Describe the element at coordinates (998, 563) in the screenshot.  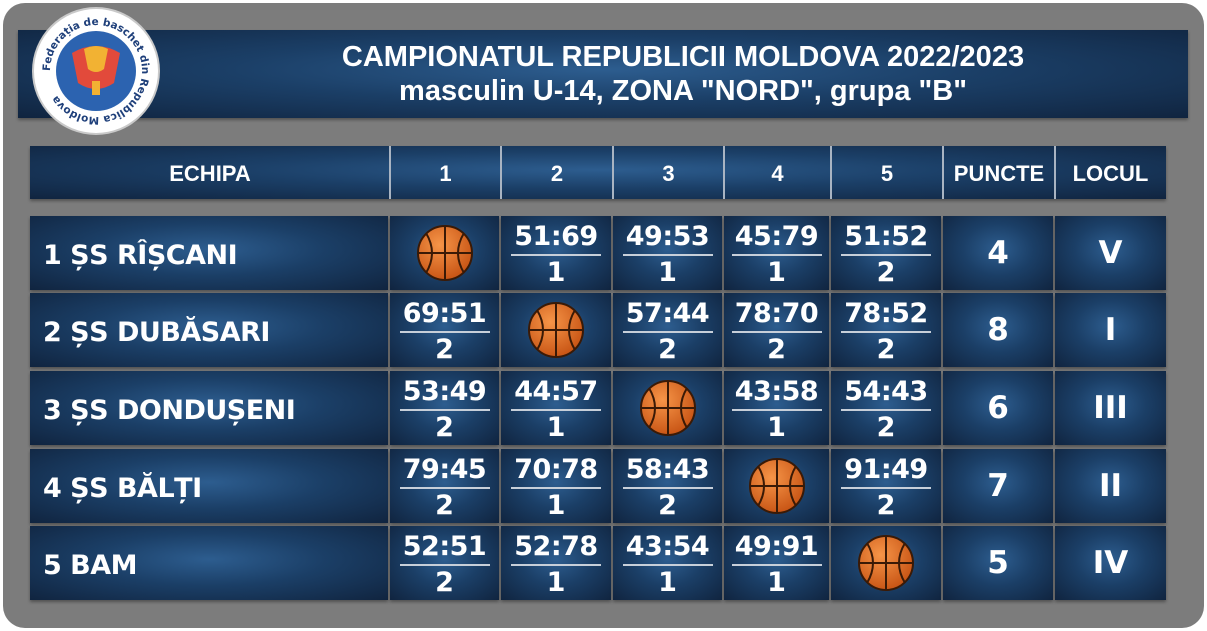
I see `total-points: 5` at that location.